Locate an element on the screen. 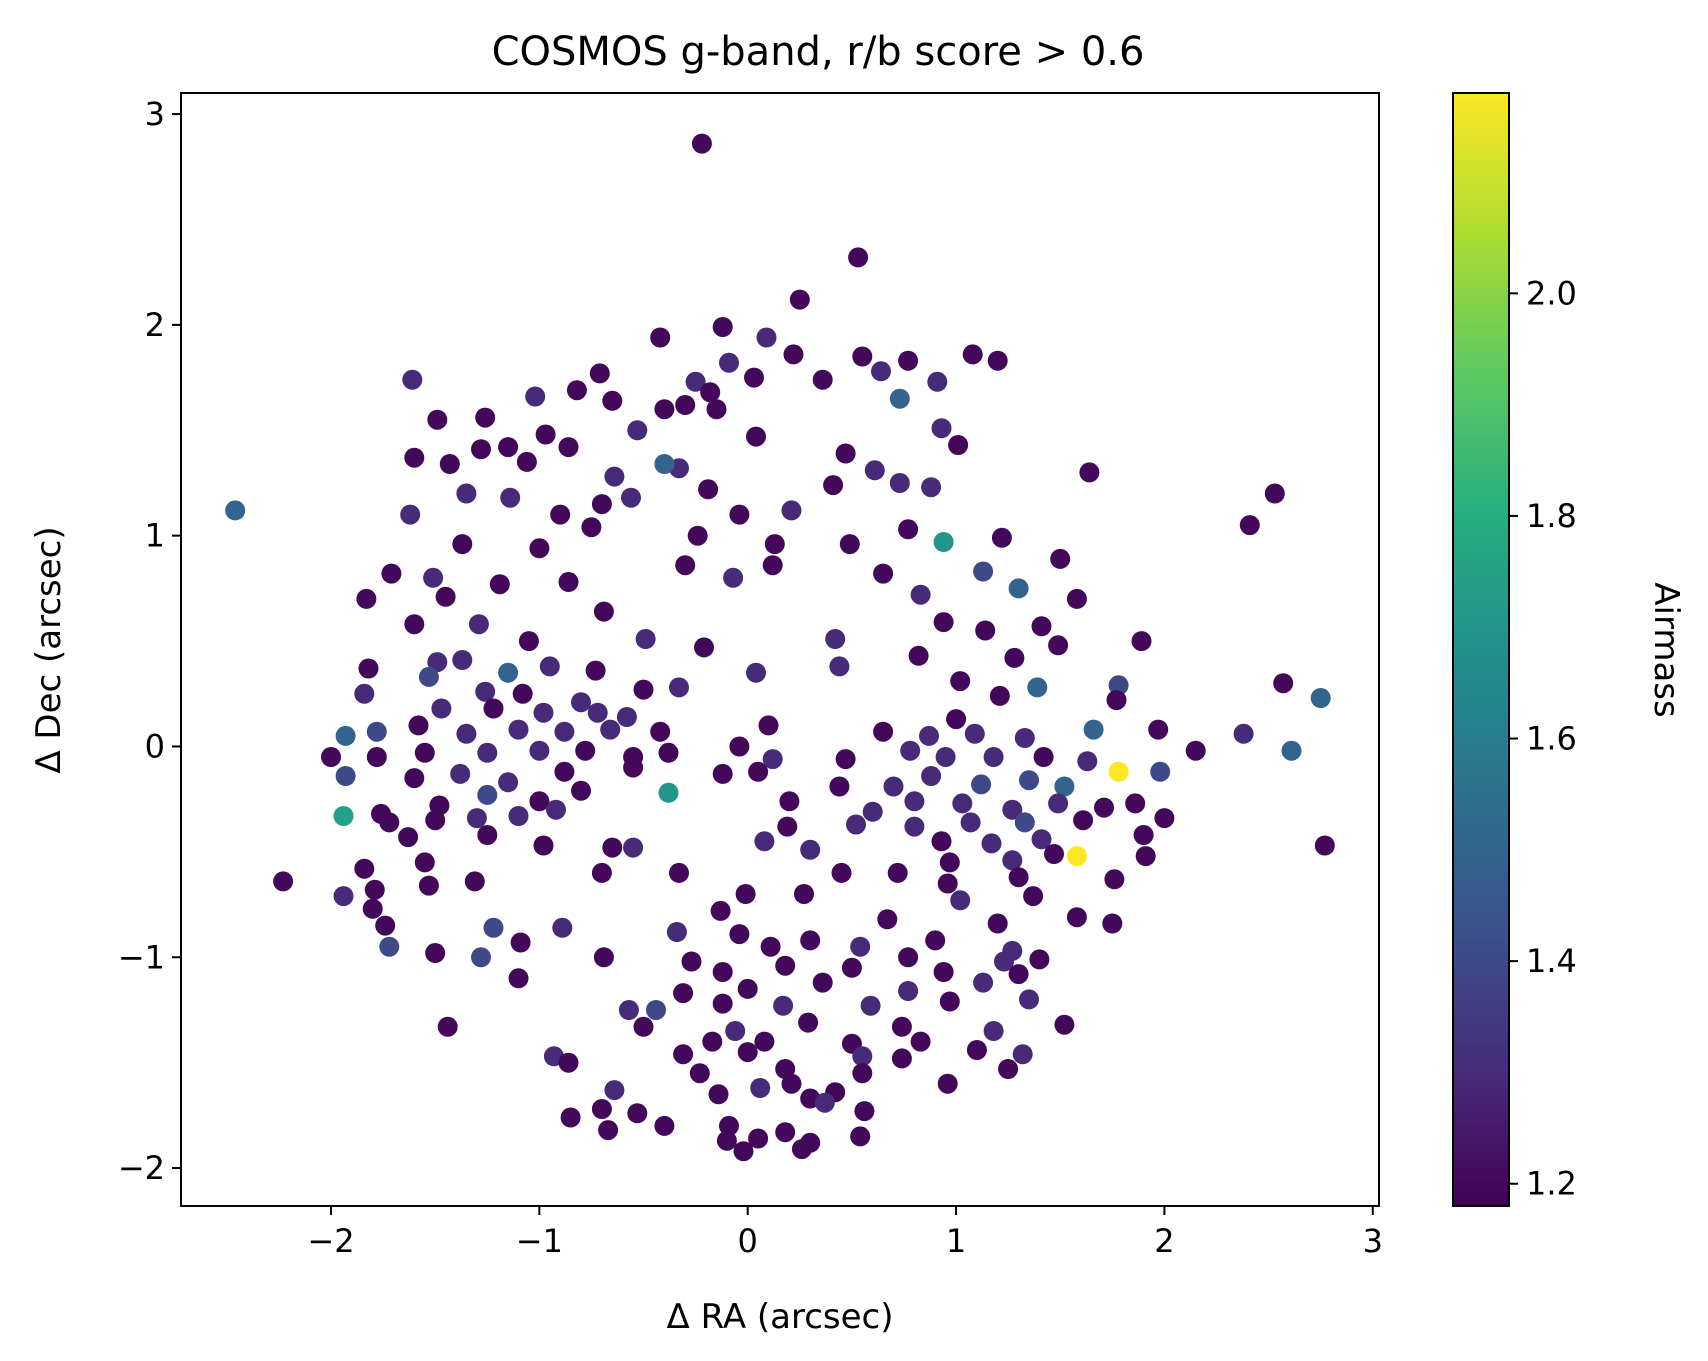  colorbar-tick-label: 1.4 is located at coordinates (1551, 961).